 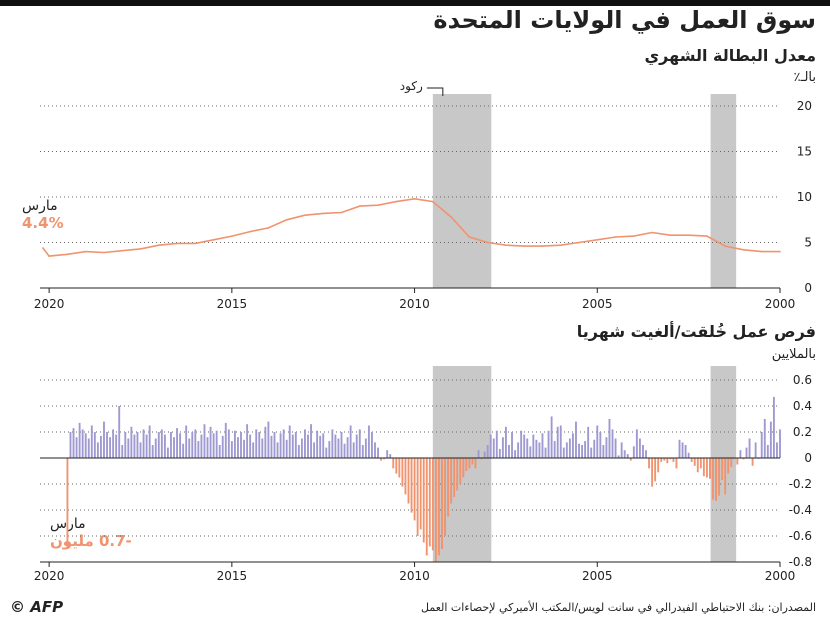 What do you see at coordinates (43, 223) in the screenshot?
I see `chart1-annotation-value: 4.4%` at bounding box center [43, 223].